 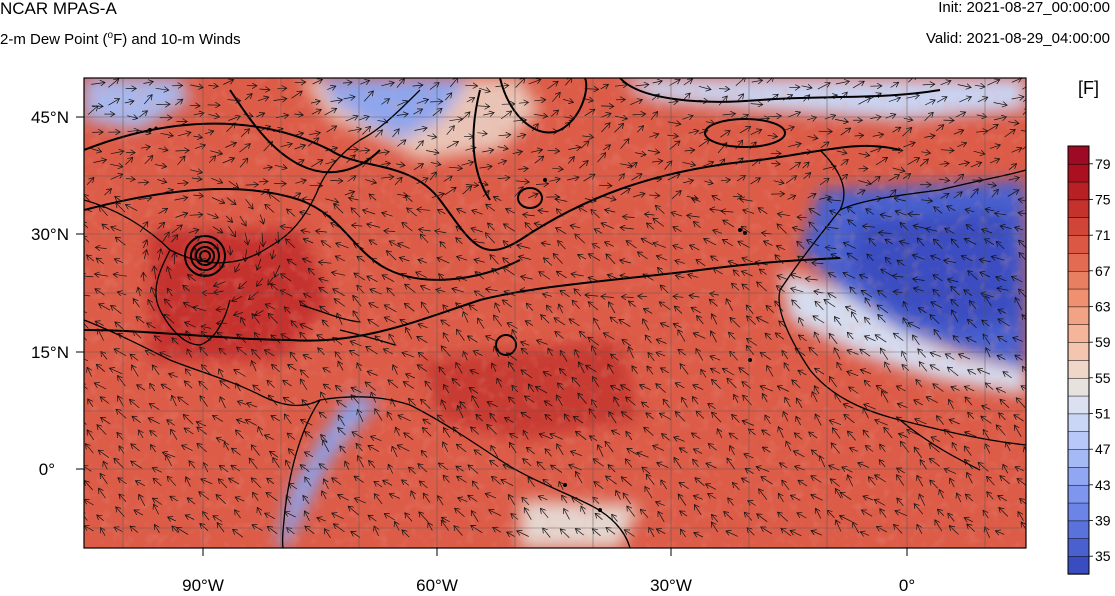 I want to click on island-dot, so click(x=150, y=130).